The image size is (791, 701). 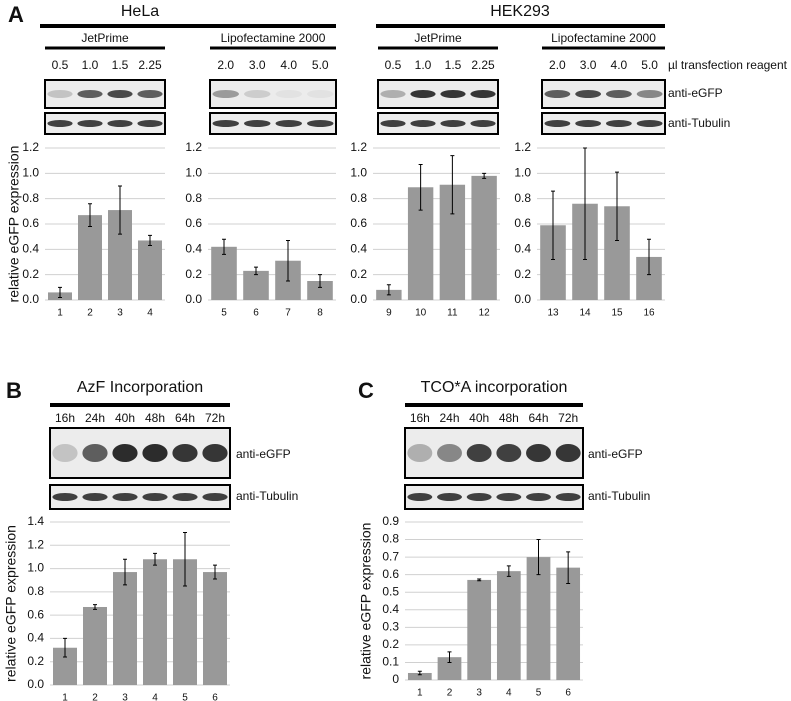 What do you see at coordinates (390, 591) in the screenshot?
I see `y-tick-label: 0.5` at bounding box center [390, 591].